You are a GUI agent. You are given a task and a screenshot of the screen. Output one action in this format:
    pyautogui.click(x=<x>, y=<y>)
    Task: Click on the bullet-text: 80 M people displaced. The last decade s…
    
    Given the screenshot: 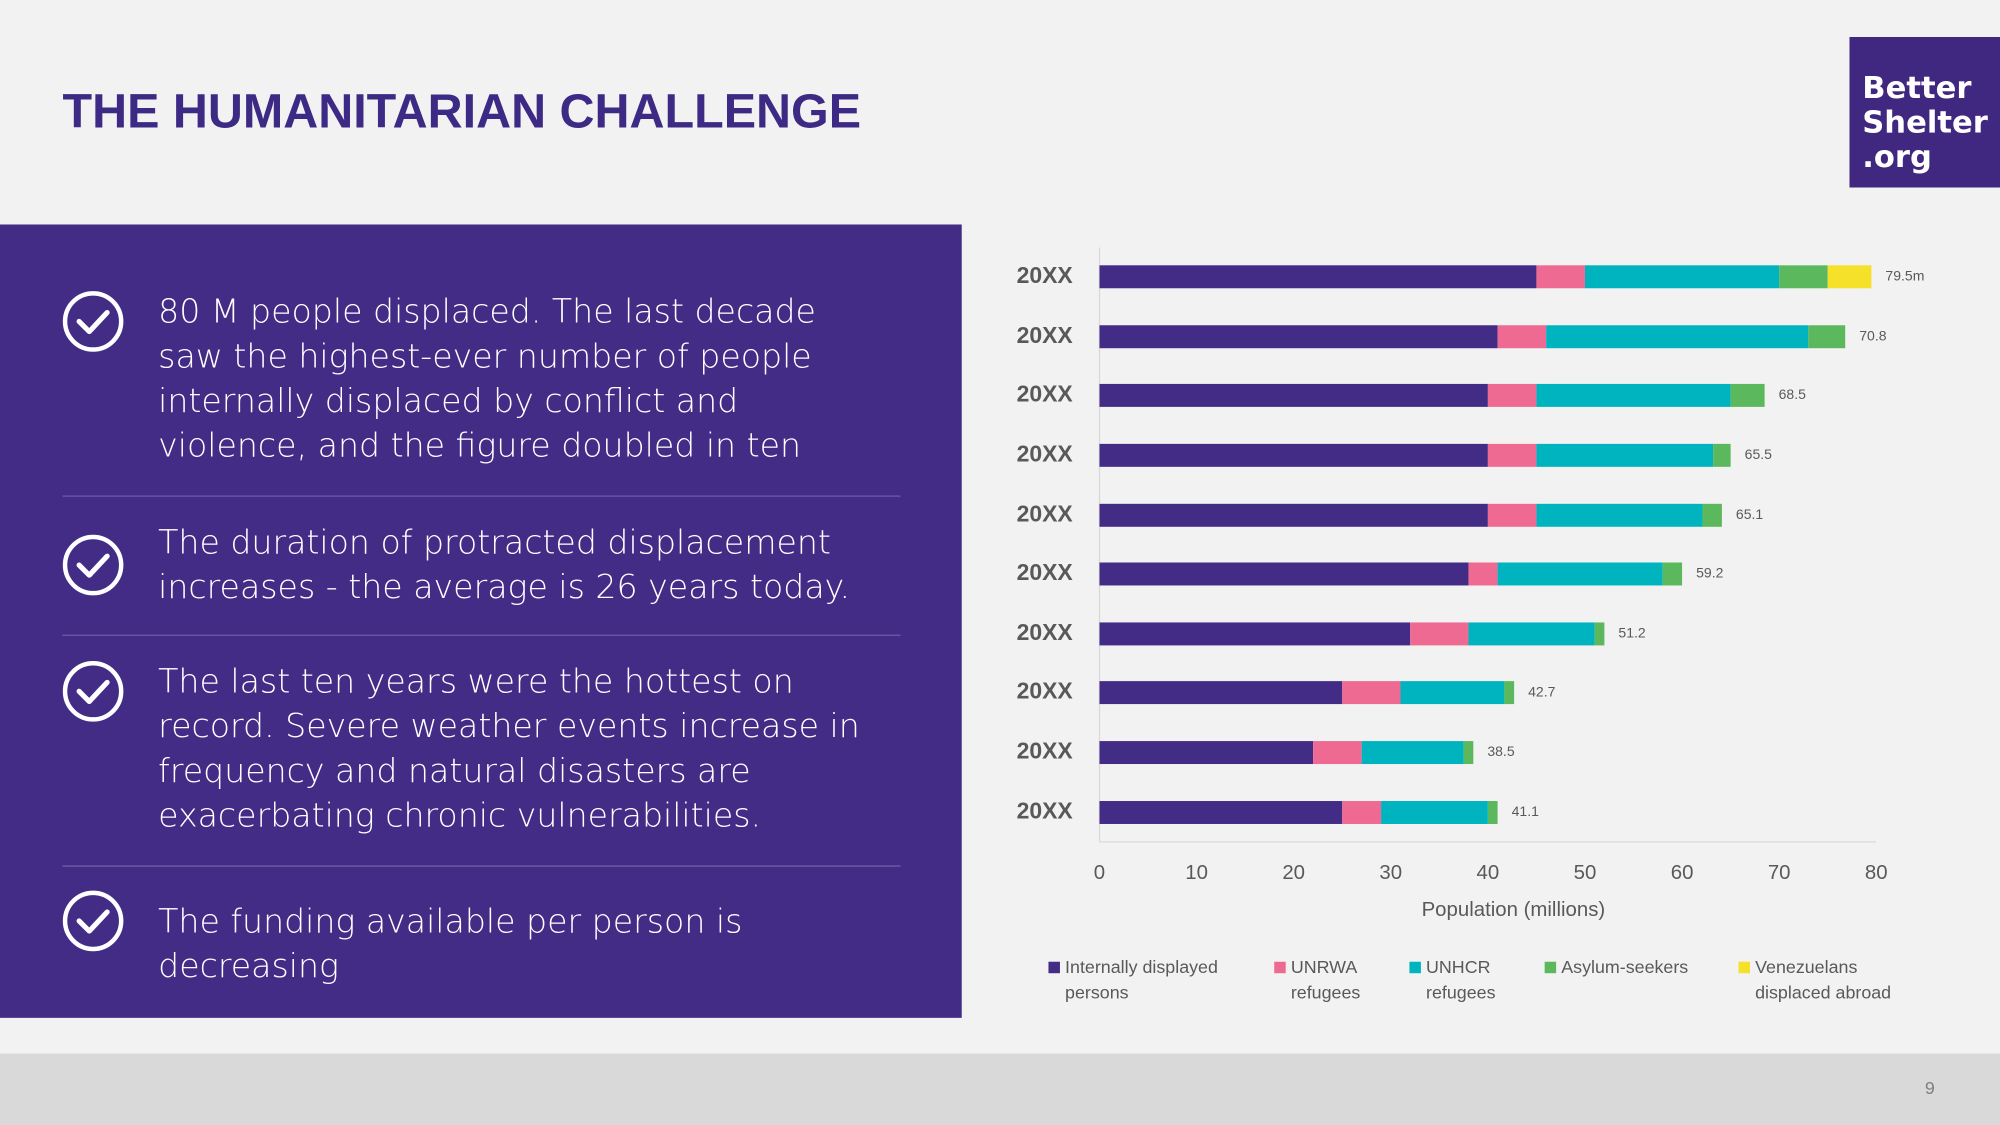 What is the action you would take?
    pyautogui.click(x=487, y=387)
    